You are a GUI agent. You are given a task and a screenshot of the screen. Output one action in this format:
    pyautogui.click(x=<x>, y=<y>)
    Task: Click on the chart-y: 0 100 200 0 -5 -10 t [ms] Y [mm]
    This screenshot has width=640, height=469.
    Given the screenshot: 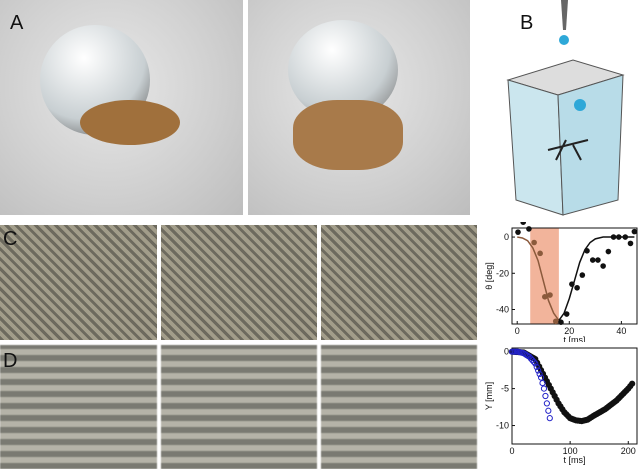 What is the action you would take?
    pyautogui.click(x=561, y=406)
    